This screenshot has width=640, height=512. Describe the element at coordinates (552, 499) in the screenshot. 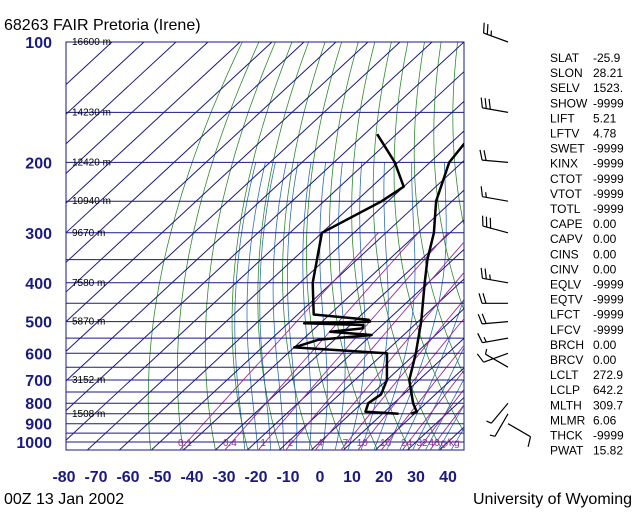

I see `chart-source: University of Wyoming` at that location.